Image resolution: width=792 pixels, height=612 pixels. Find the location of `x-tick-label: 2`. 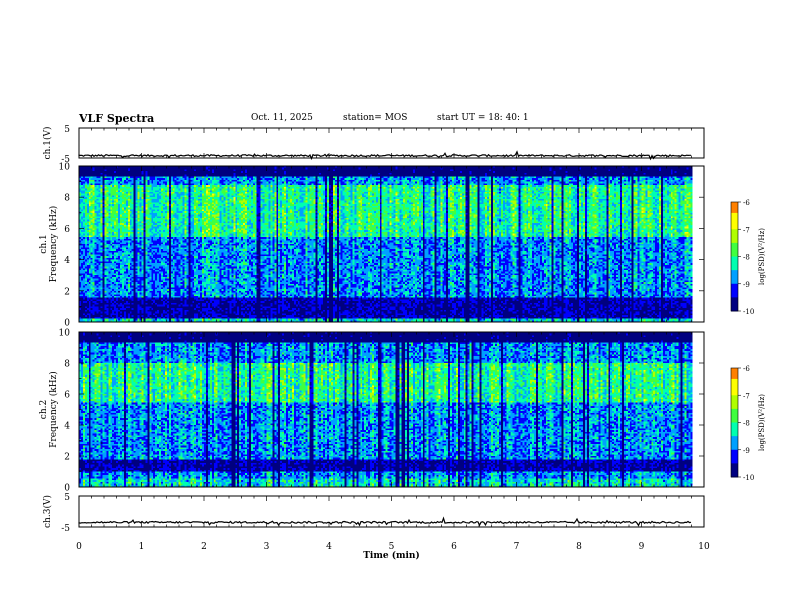

x-tick-label: 2 is located at coordinates (204, 547).